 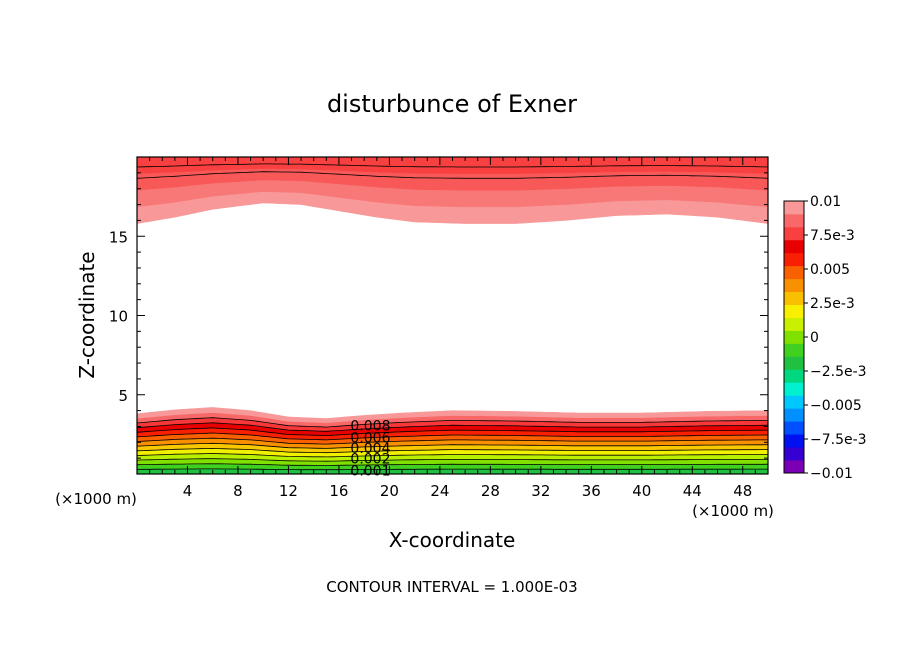 What do you see at coordinates (832, 304) in the screenshot?
I see `colorbar-tick-label: 2.5e-3` at bounding box center [832, 304].